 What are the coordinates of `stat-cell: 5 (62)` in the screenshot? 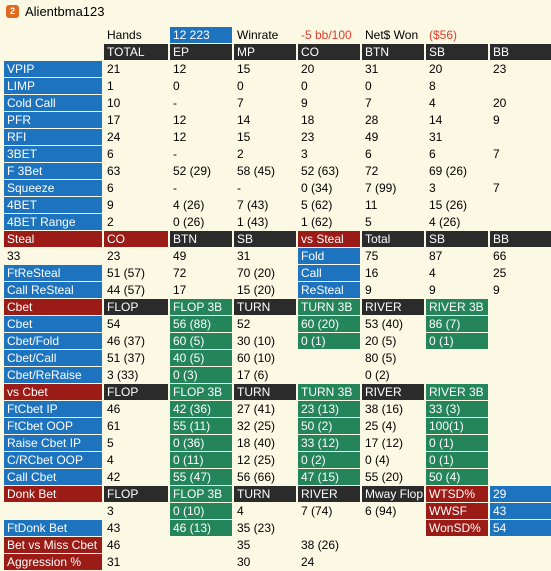 It's located at (329, 205).